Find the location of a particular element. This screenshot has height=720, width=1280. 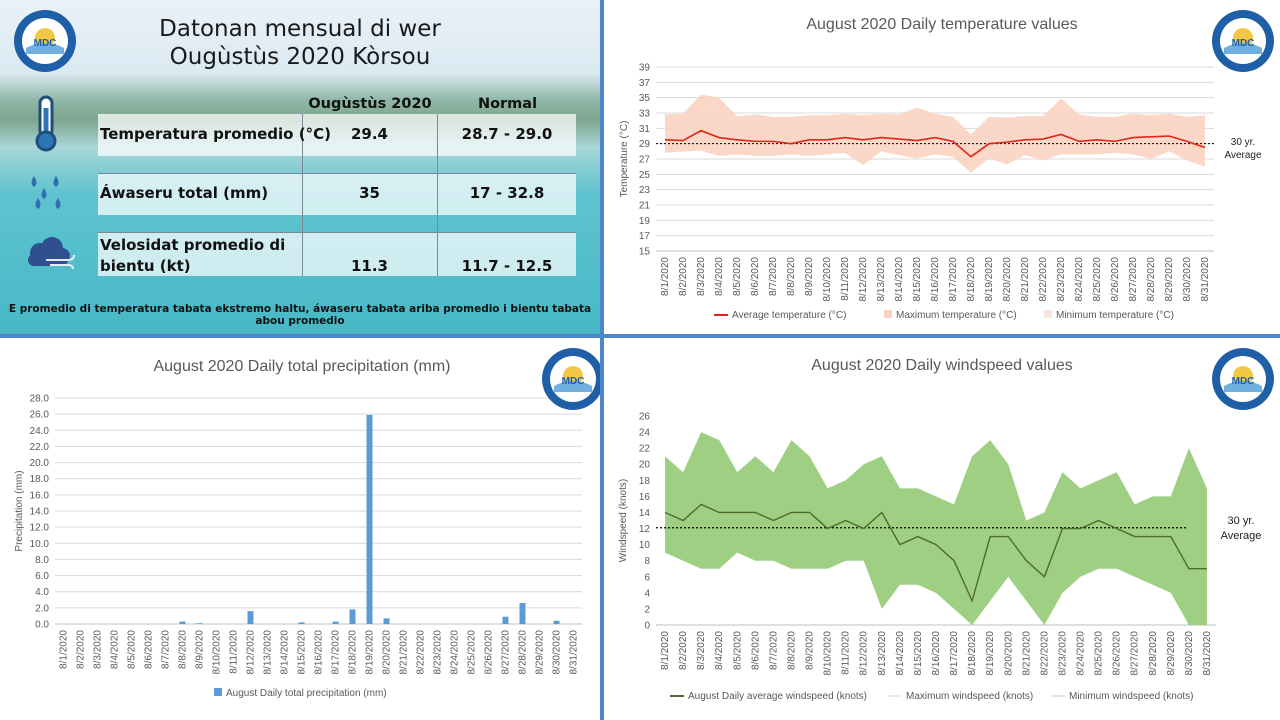

windspeed-average-label-line2: Average is located at coordinates (1241, 536).